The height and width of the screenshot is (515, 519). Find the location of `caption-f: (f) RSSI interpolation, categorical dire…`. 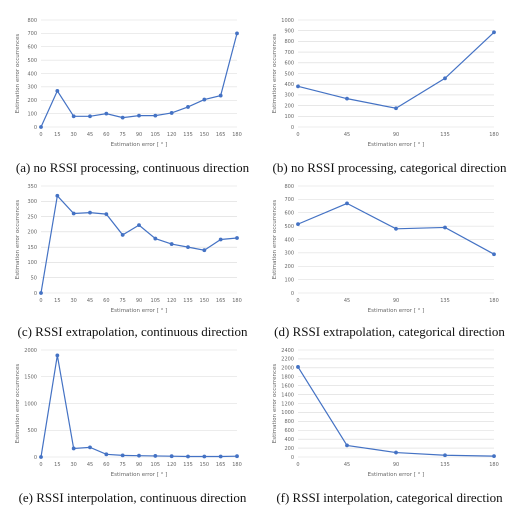

caption-f: (f) RSSI interpolation, categorical dire… is located at coordinates (389, 497).